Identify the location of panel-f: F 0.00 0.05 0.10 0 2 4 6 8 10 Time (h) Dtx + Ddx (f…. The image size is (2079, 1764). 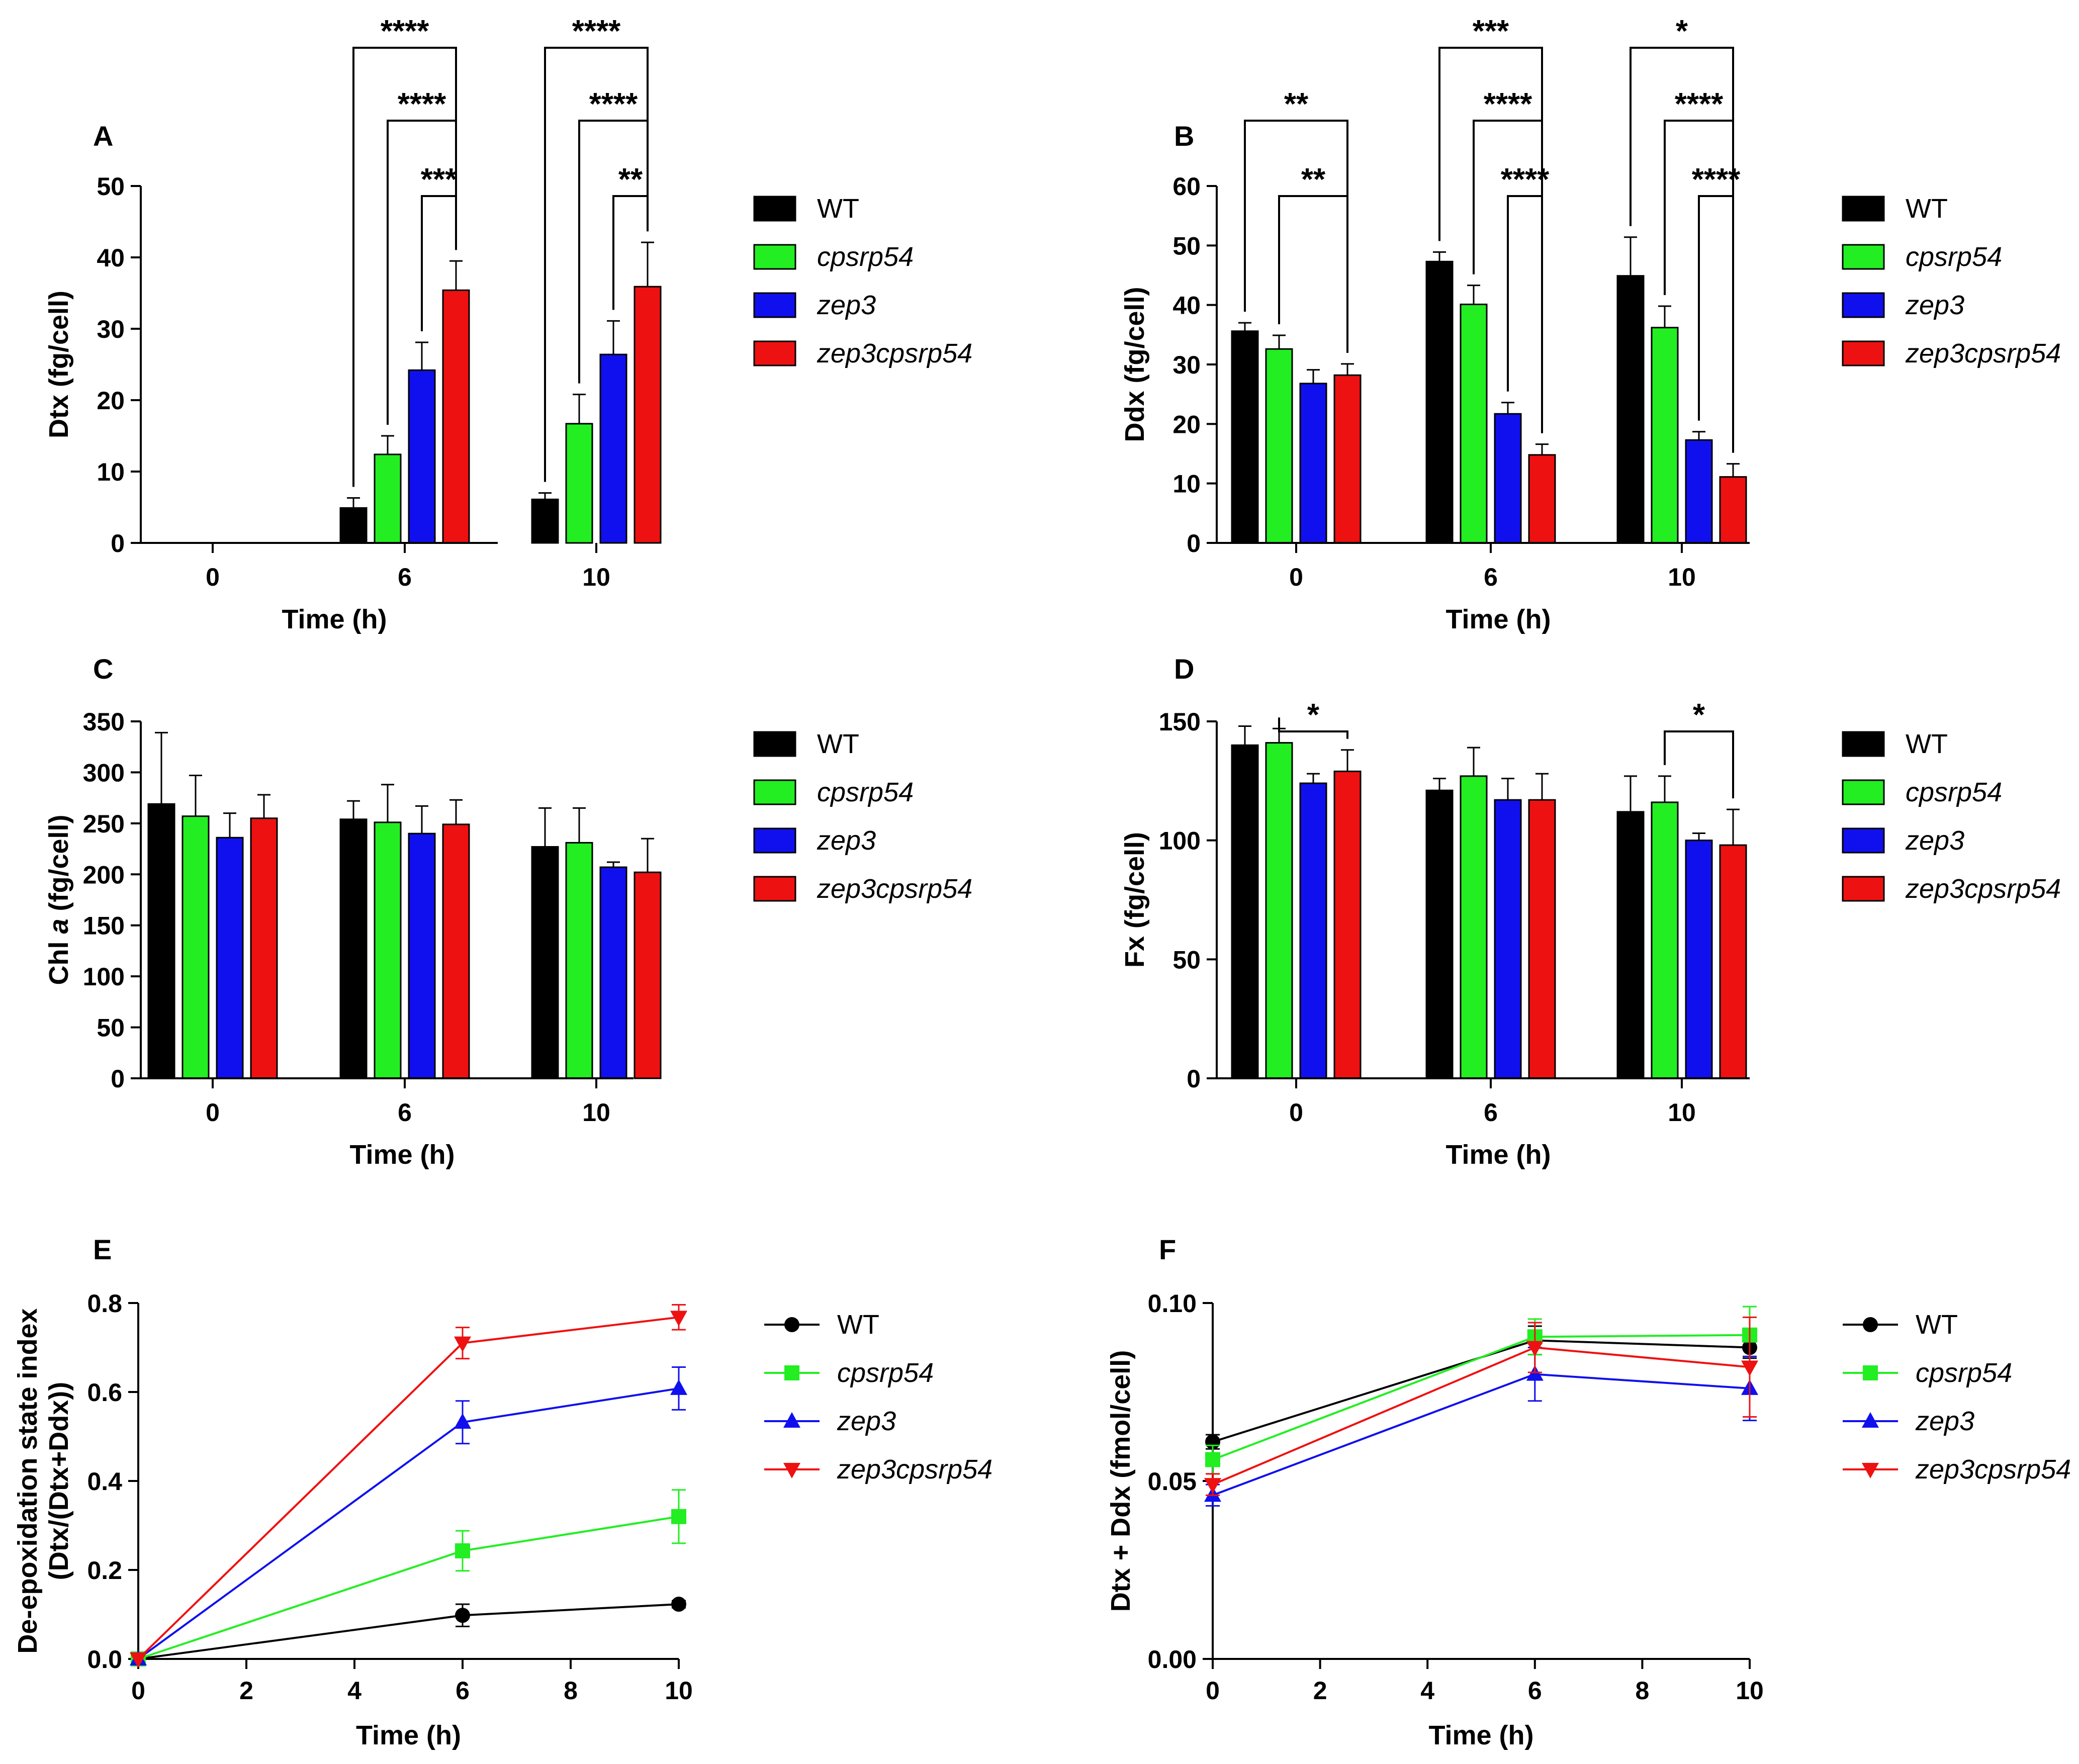
(1435, 1492).